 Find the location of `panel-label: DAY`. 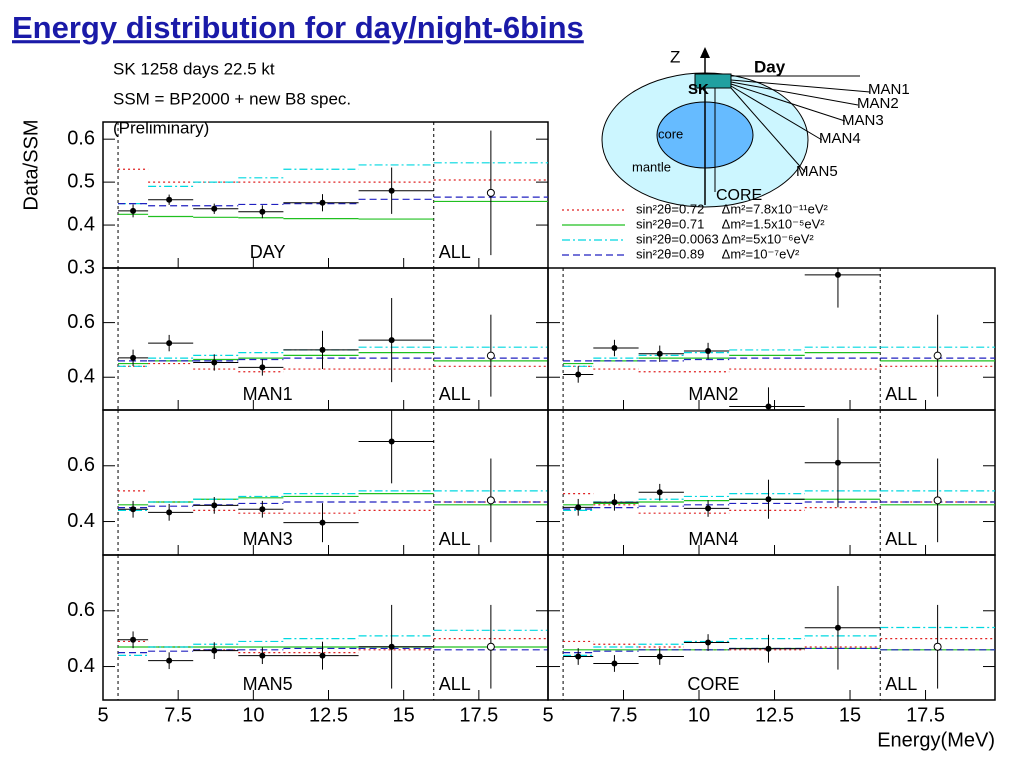

panel-label: DAY is located at coordinates (268, 252).